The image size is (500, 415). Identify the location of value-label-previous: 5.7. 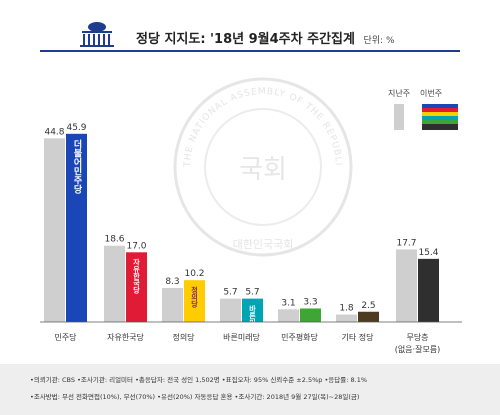
(230, 293).